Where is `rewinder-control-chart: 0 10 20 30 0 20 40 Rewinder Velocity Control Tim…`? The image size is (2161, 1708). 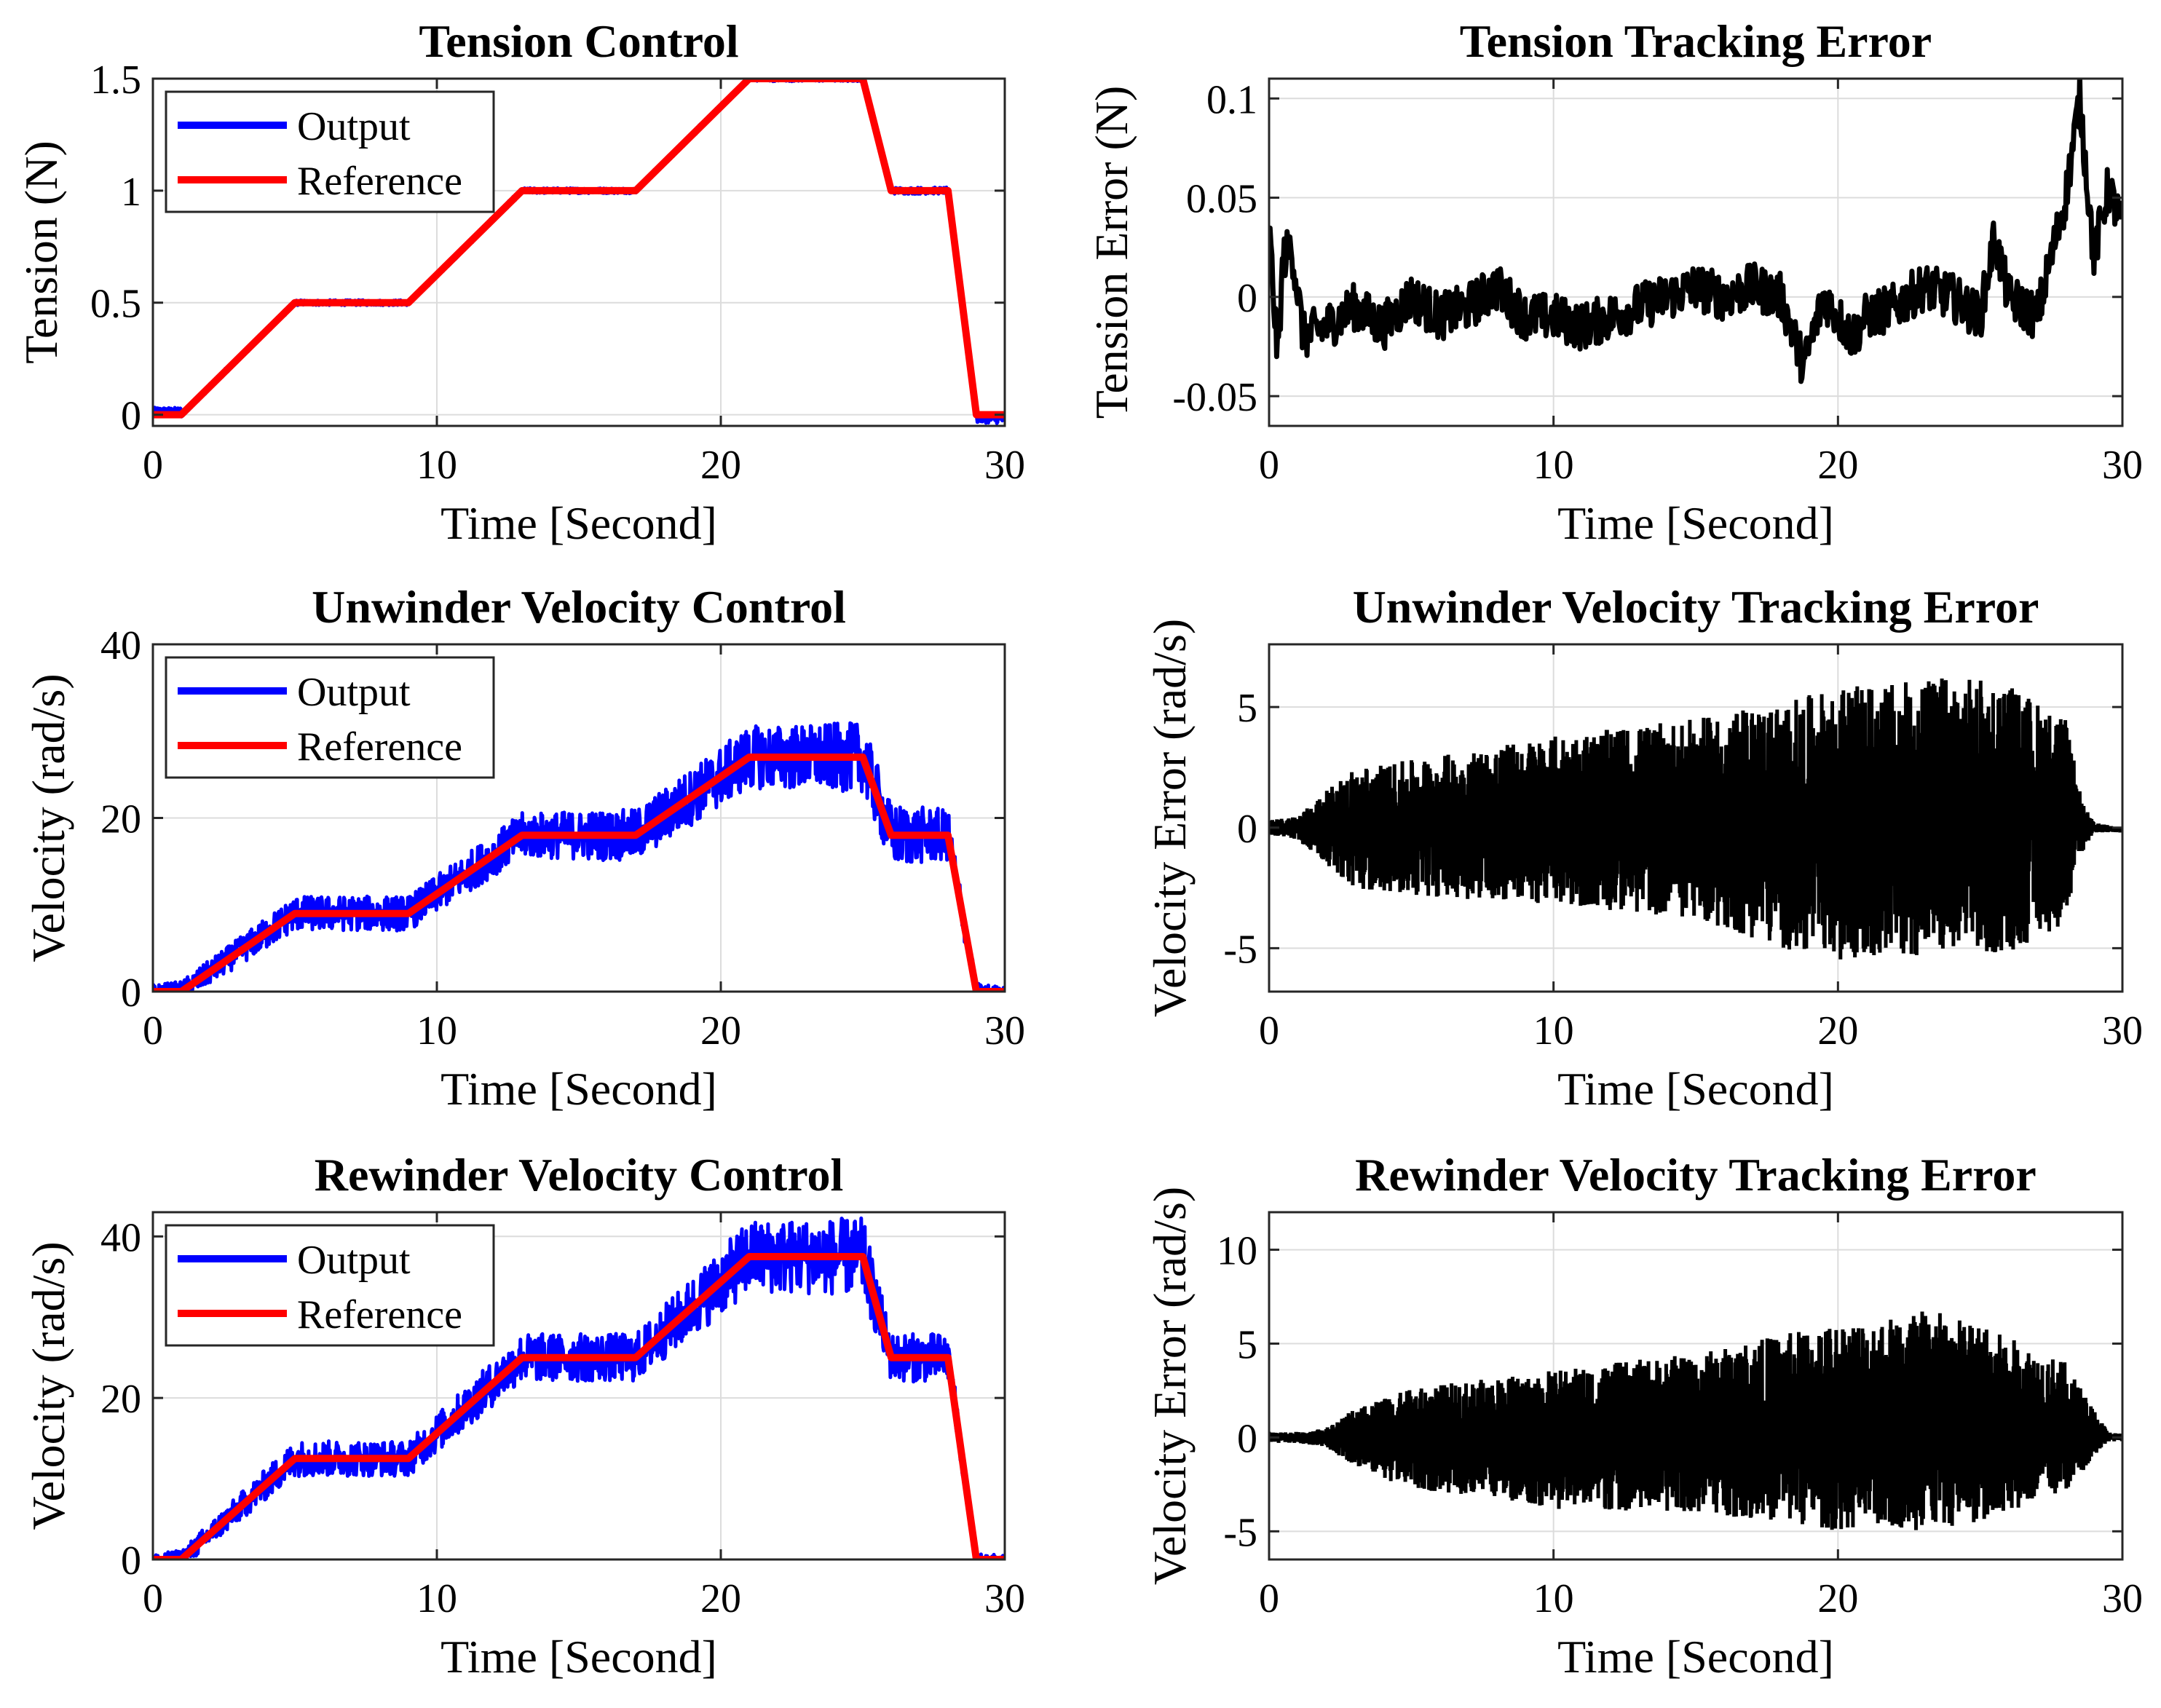
rewinder-control-chart: 0 10 20 30 0 20 40 Rewinder Velocity Control Tim… is located at coordinates (524, 1416).